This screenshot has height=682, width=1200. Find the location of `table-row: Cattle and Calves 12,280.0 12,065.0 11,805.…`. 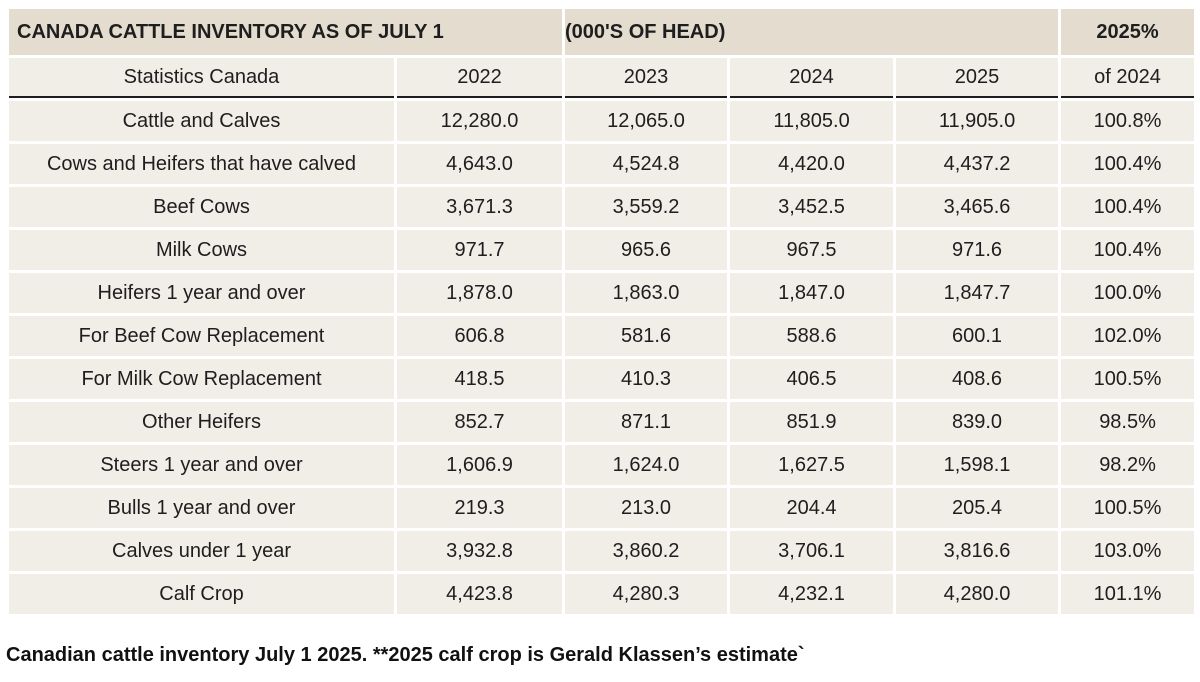

table-row: Cattle and Calves 12,280.0 12,065.0 11,805.… is located at coordinates (602, 121).